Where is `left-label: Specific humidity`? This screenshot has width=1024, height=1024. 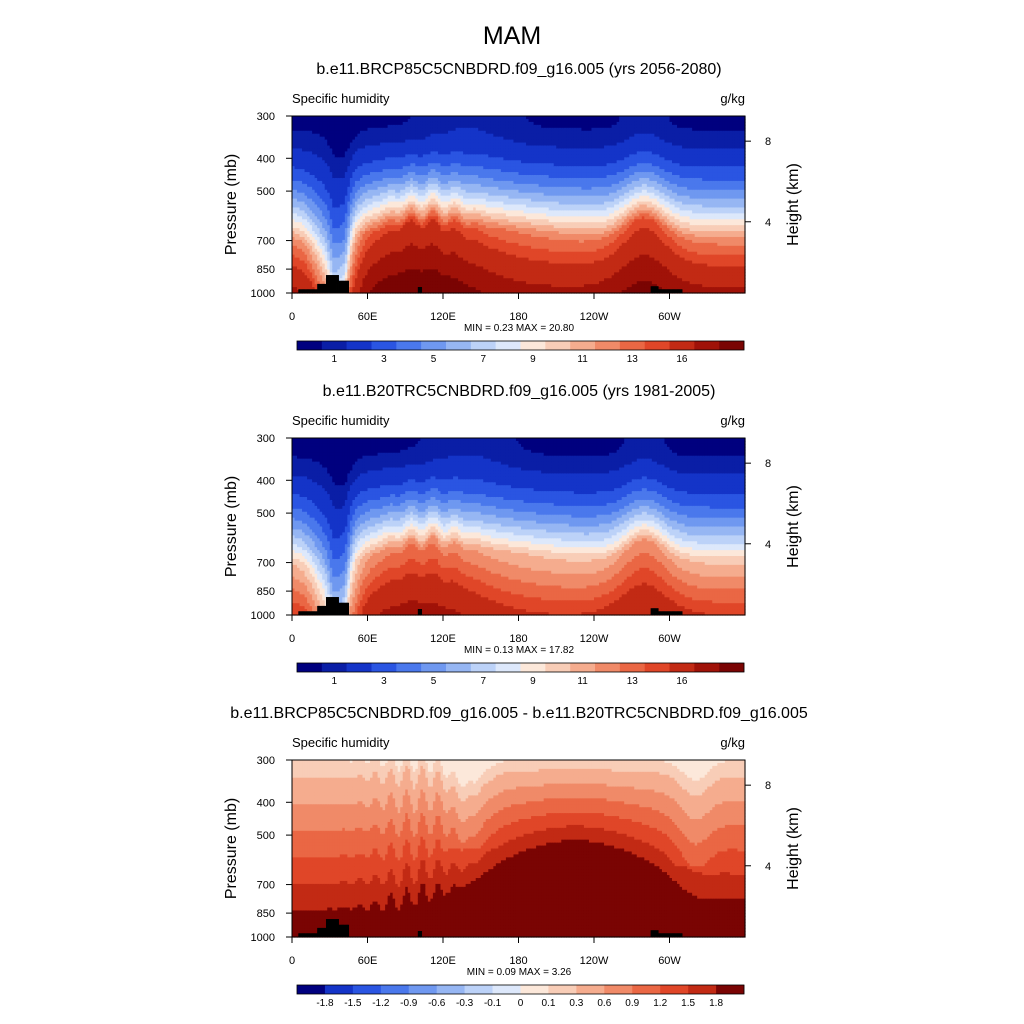
left-label: Specific humidity is located at coordinates (341, 98).